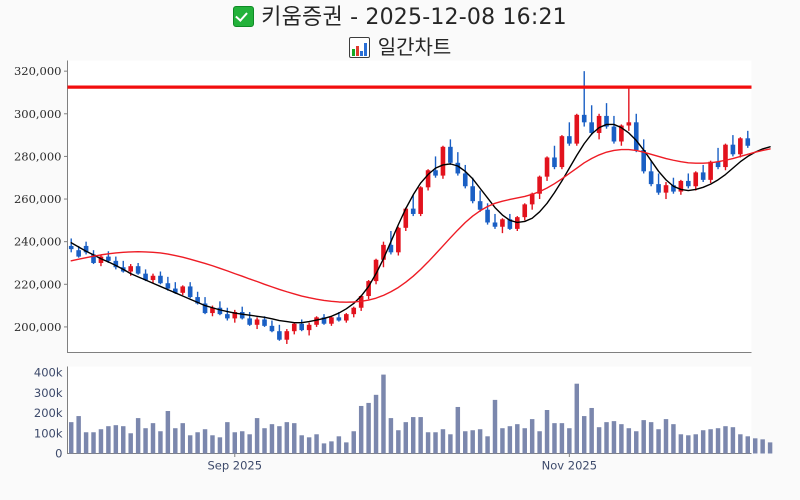  What do you see at coordinates (359, 47) in the screenshot?
I see `bar-chart-icon` at bounding box center [359, 47].